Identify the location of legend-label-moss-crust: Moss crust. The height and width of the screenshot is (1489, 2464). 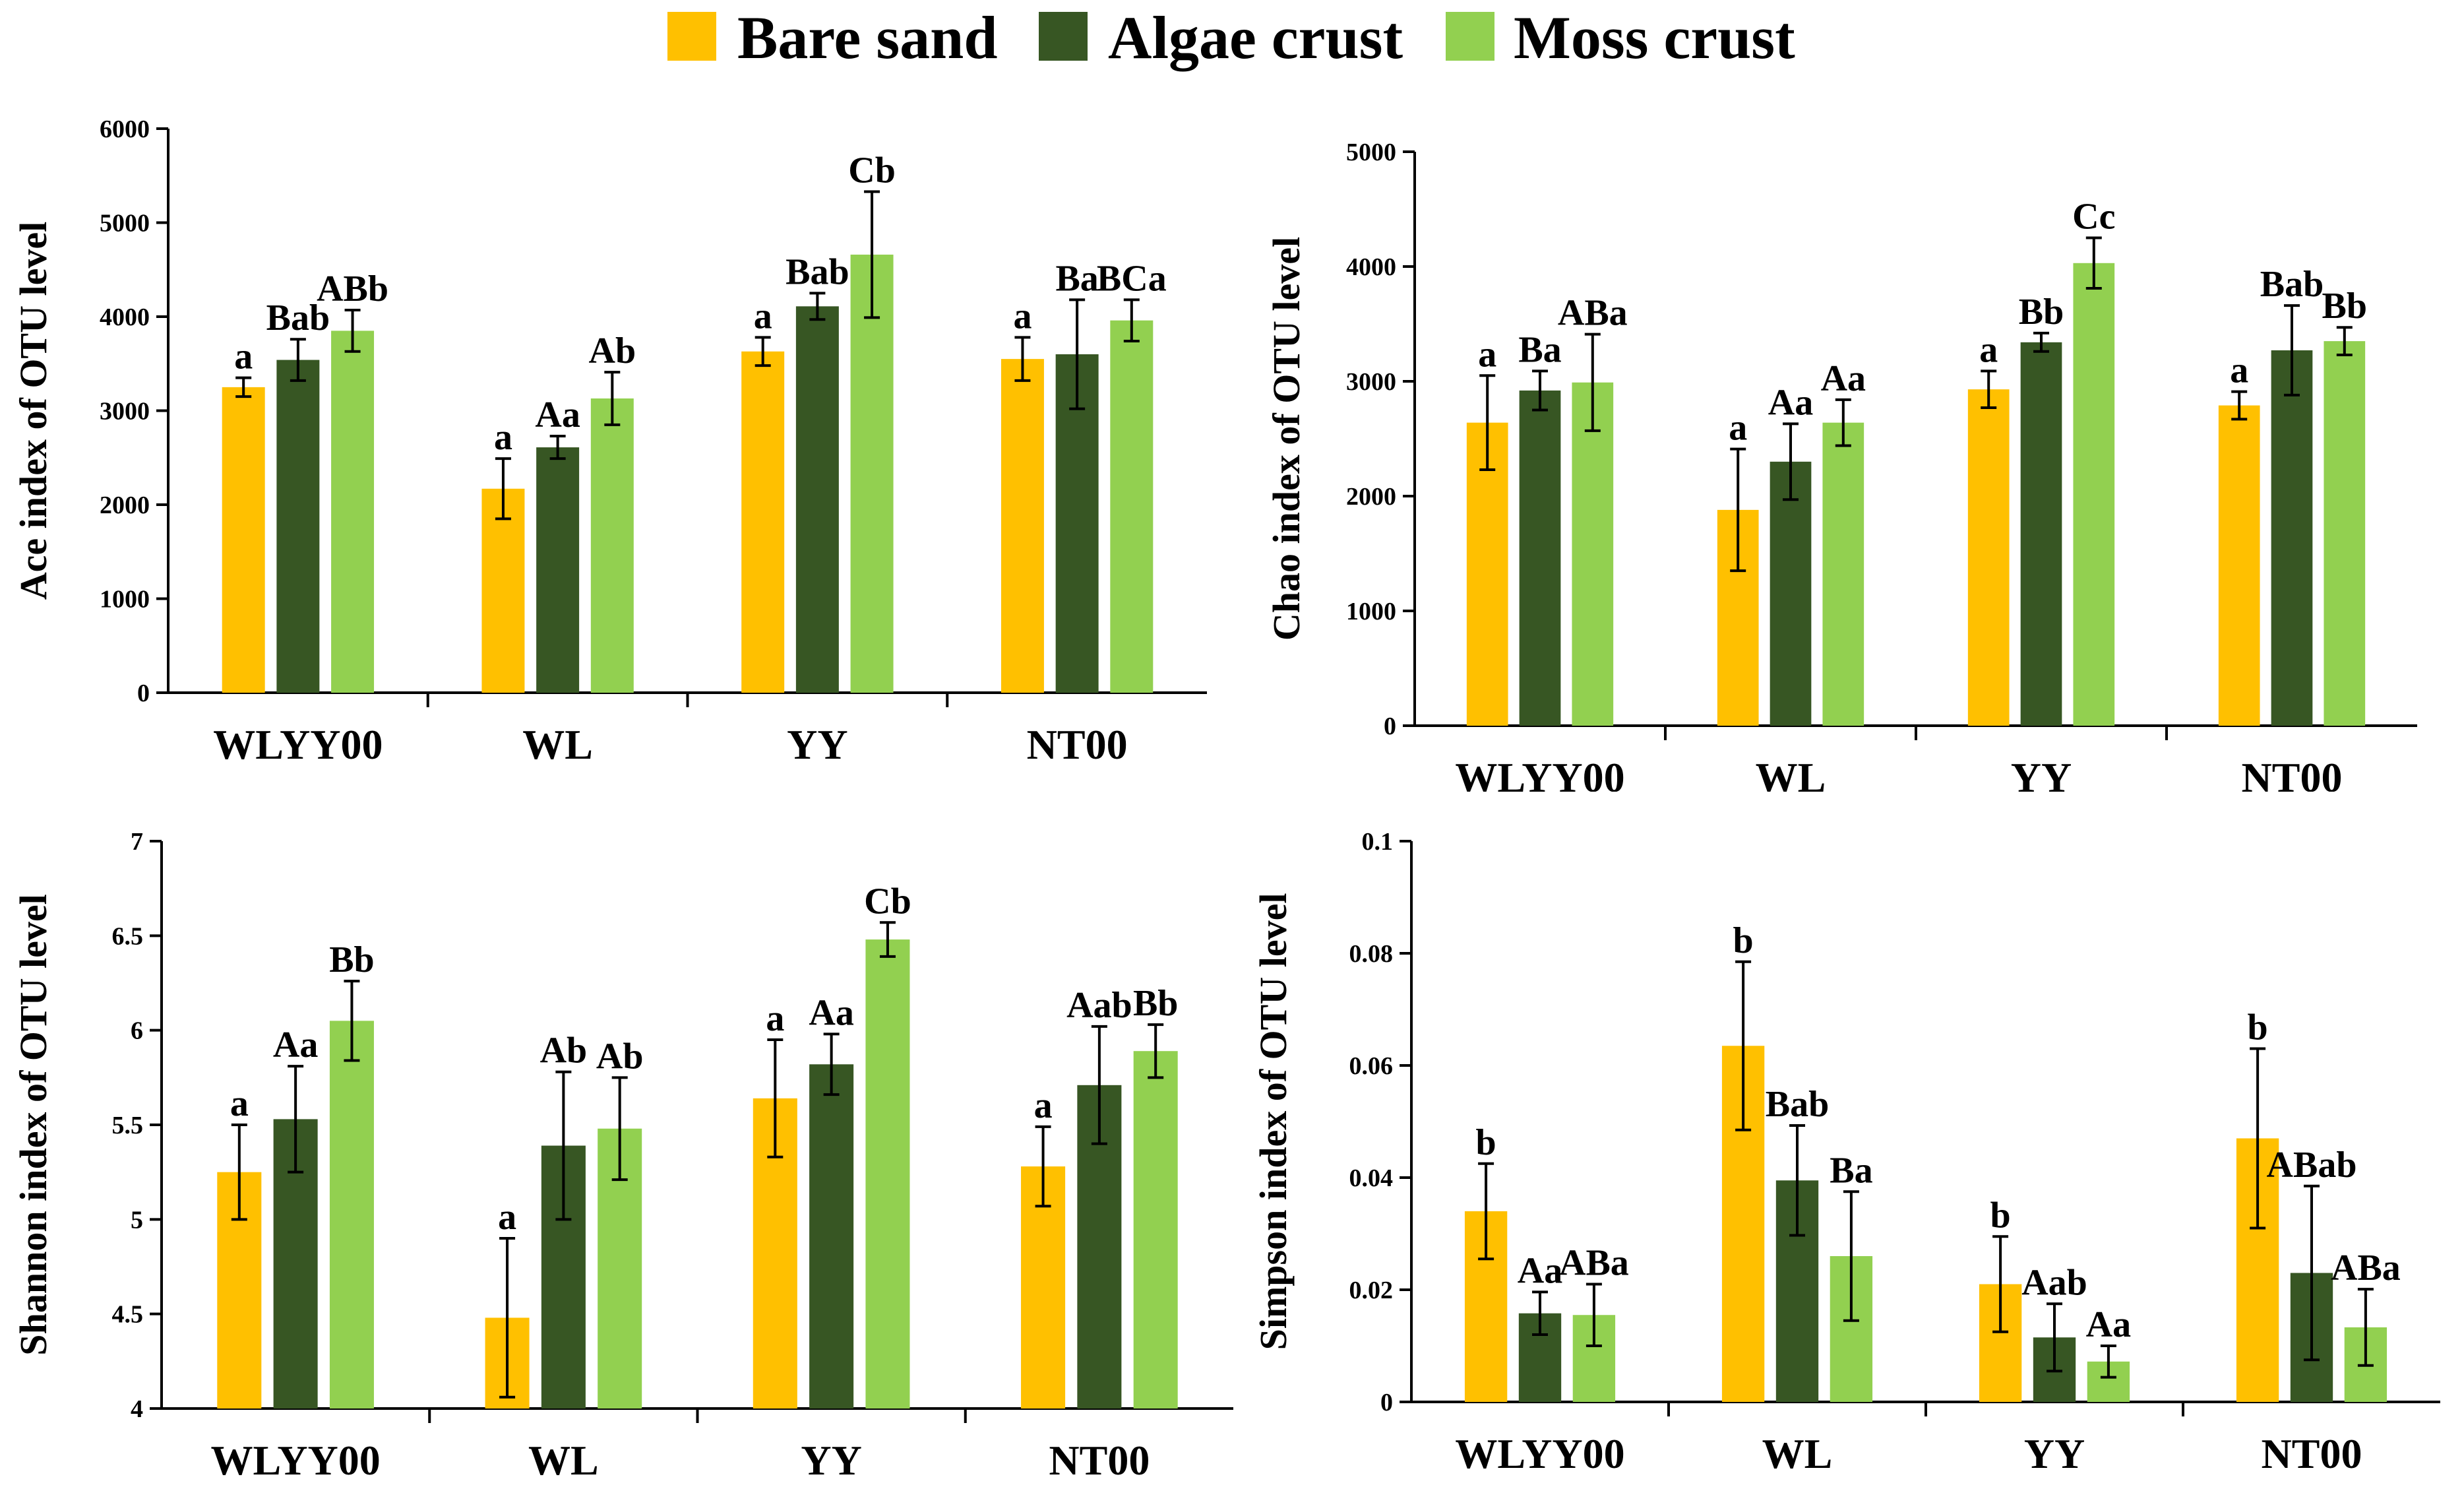
(1654, 37).